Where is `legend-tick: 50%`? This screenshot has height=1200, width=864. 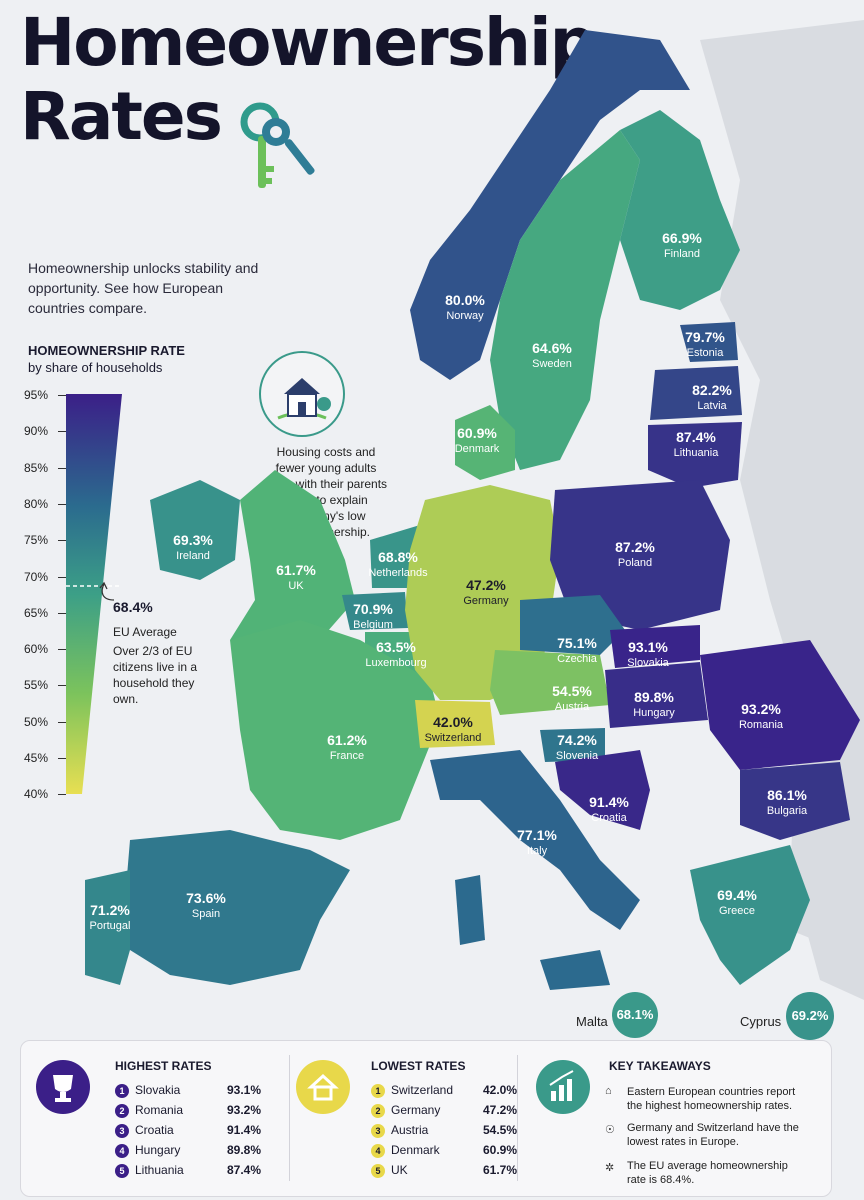
legend-tick: 50% is located at coordinates (45, 722).